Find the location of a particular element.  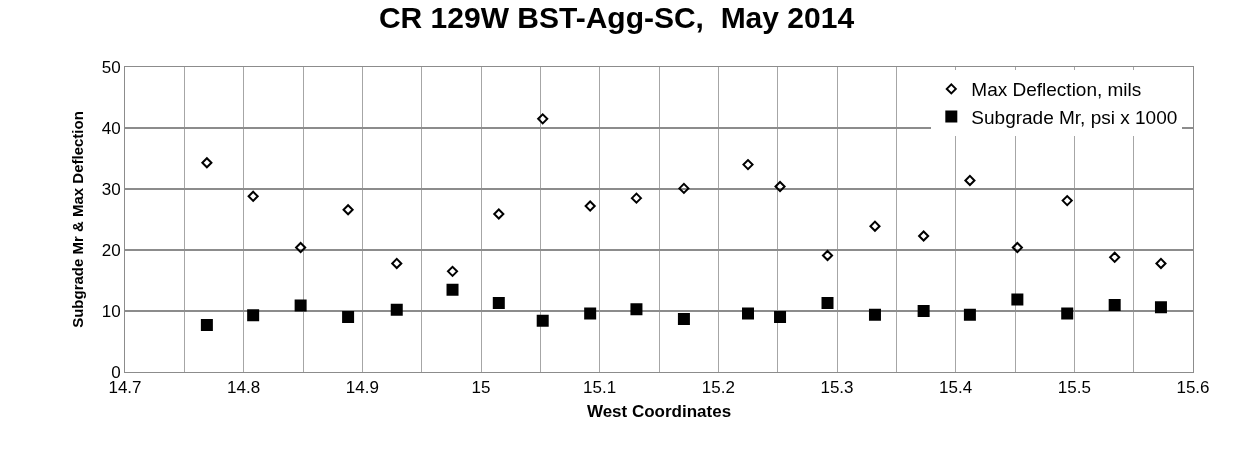

y-tick-label: 40 is located at coordinates (111, 128).